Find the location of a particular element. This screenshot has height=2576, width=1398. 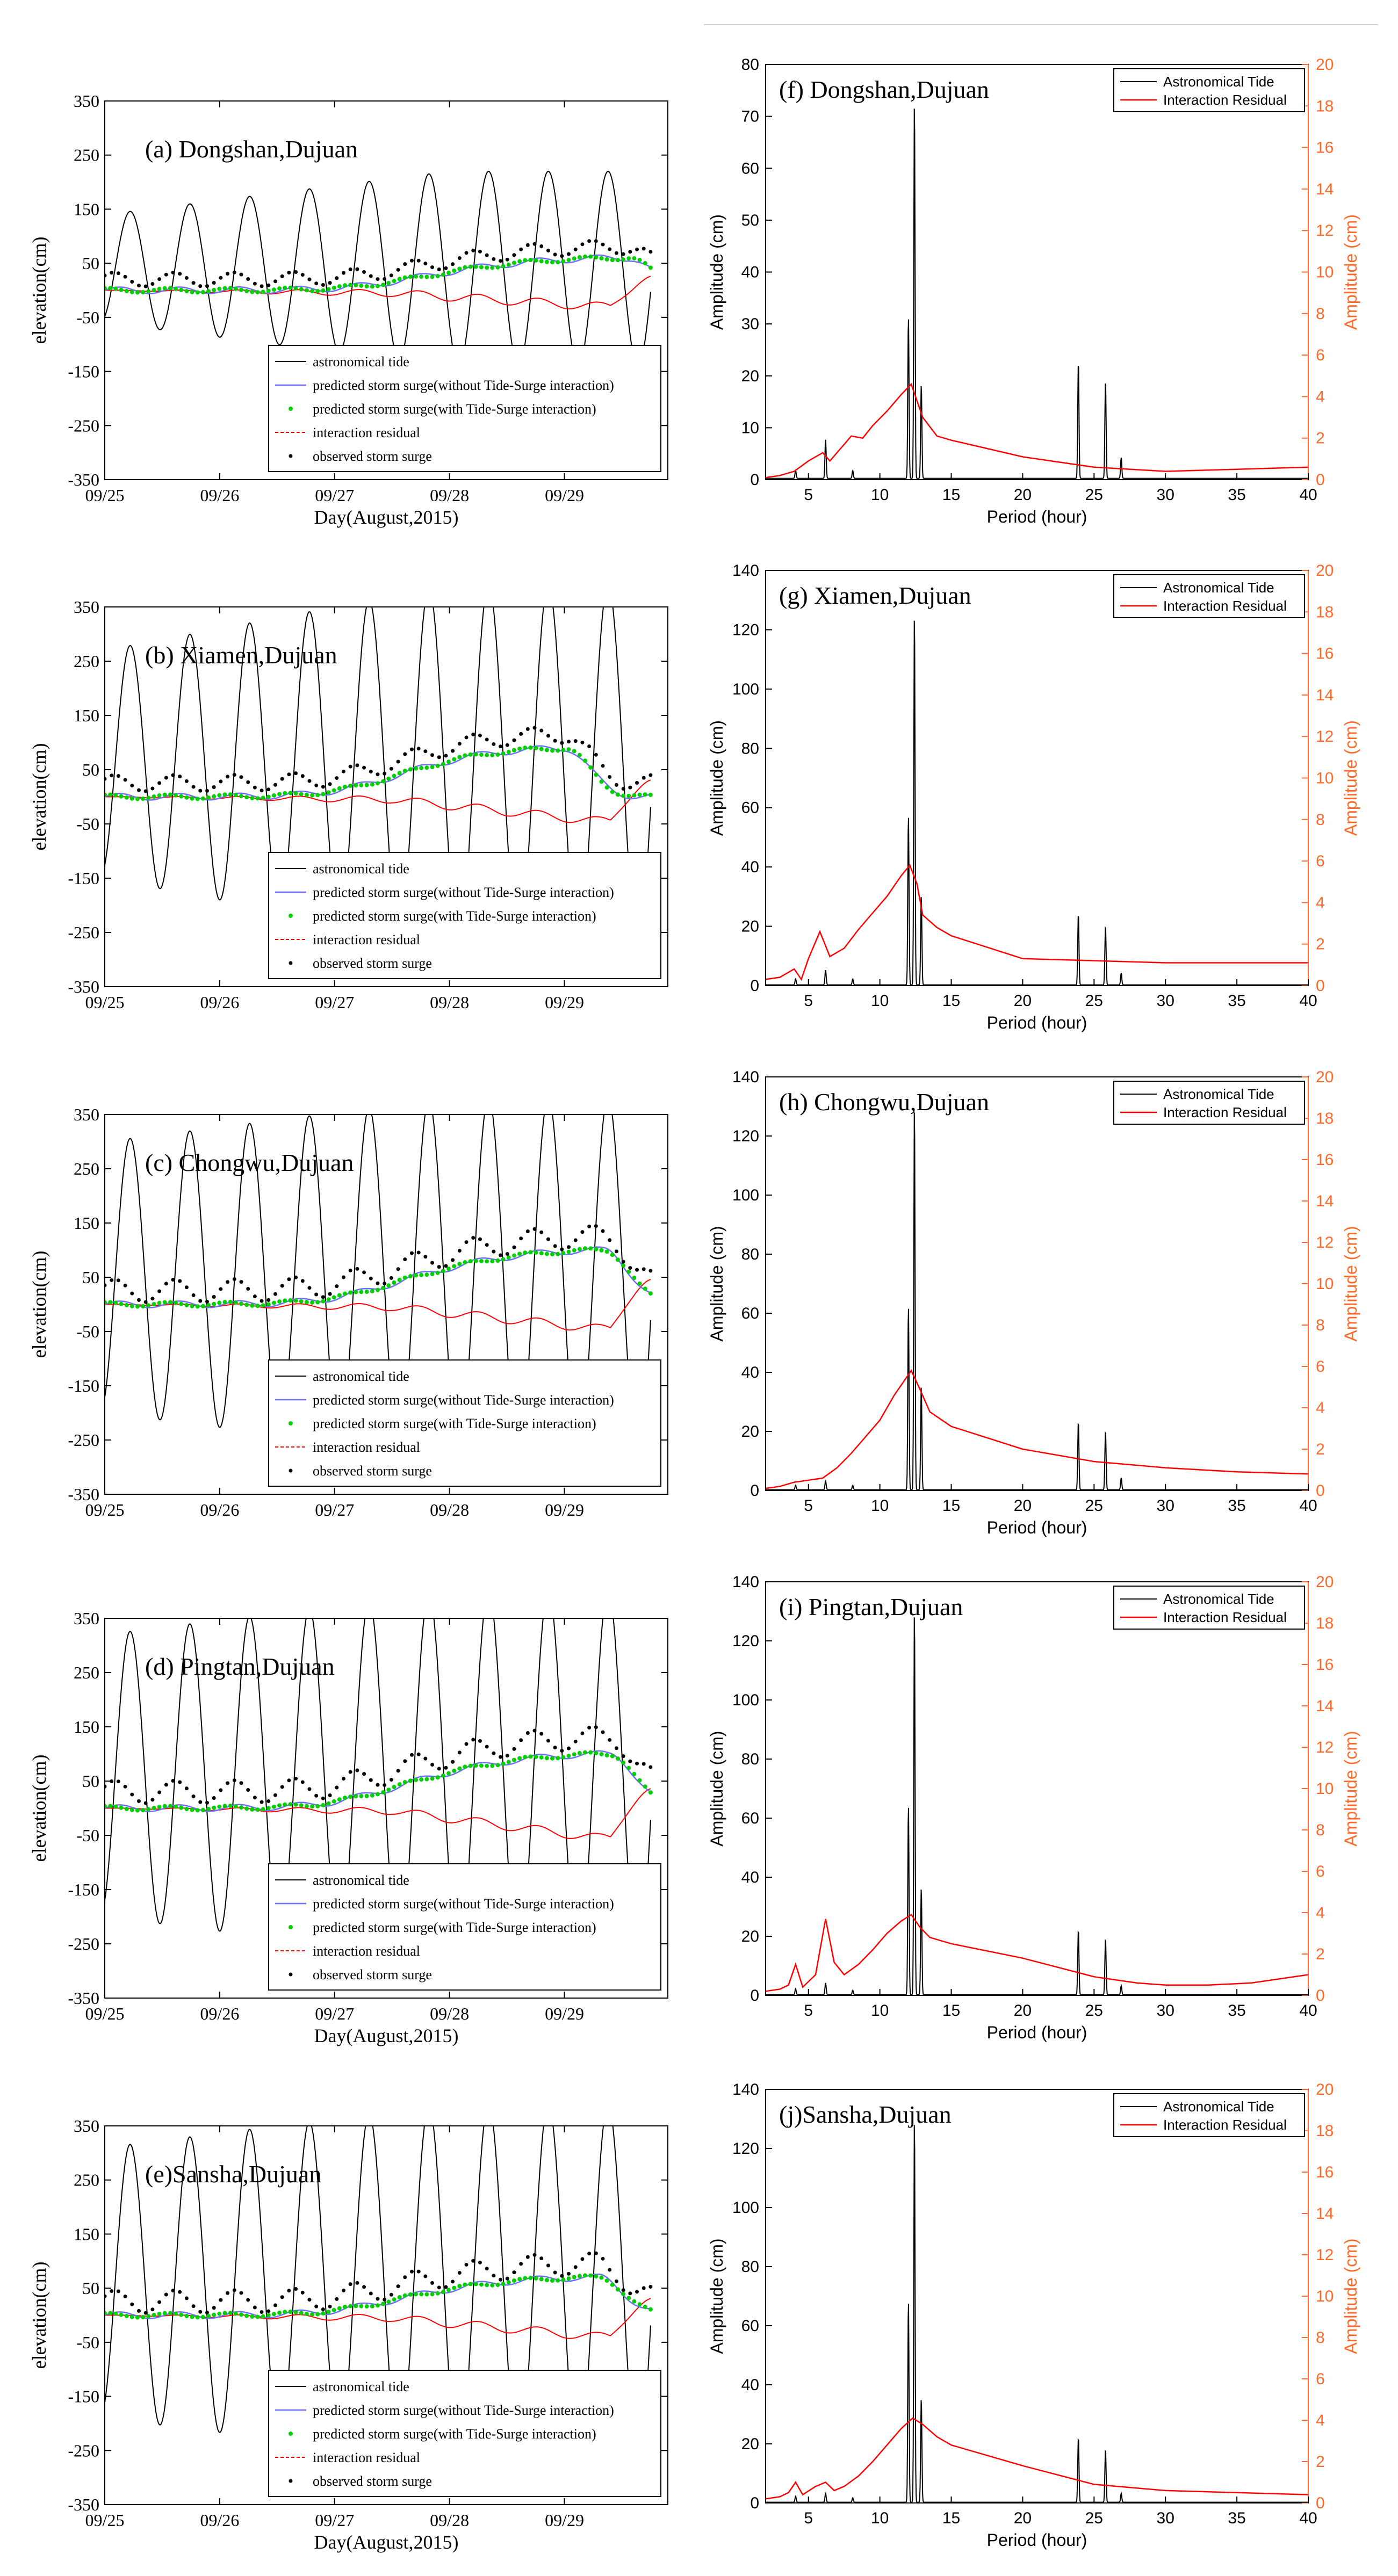

y-left-tick-label: 60 is located at coordinates (750, 2326).